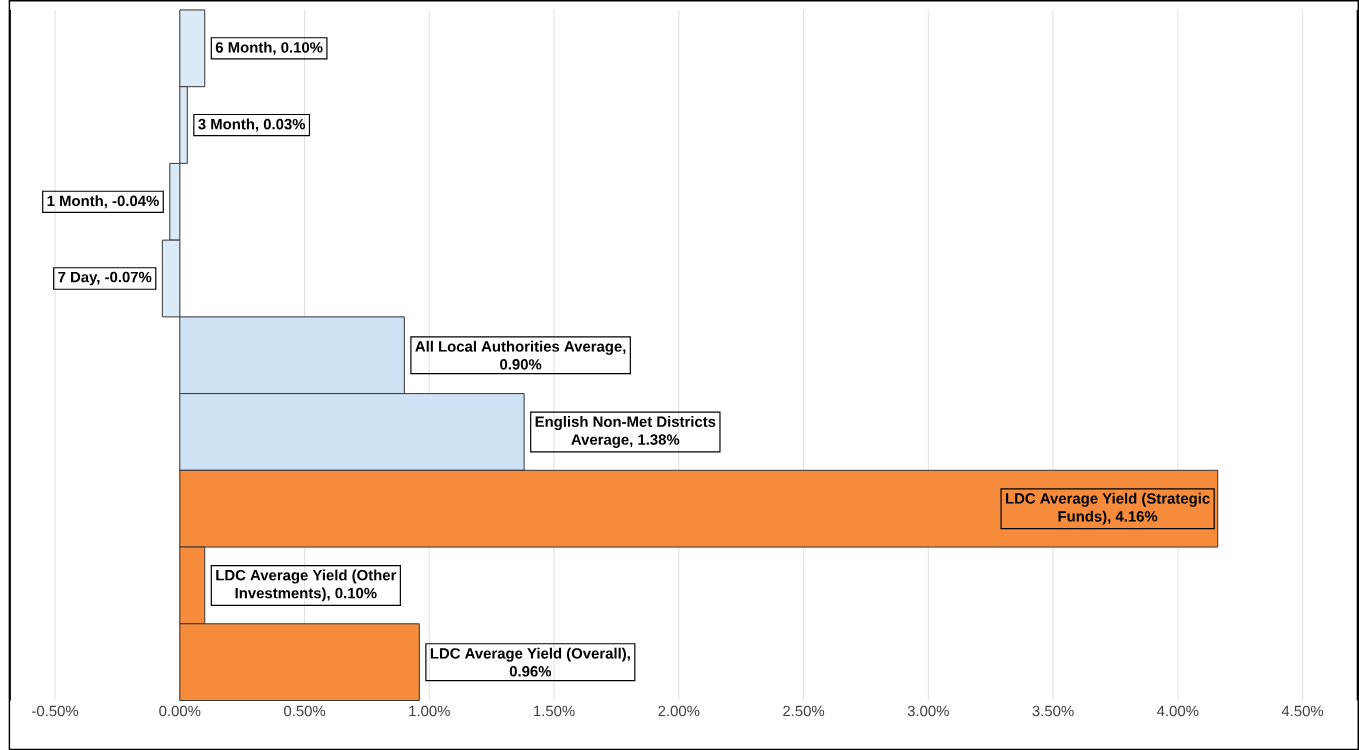 The height and width of the screenshot is (750, 1359). Describe the element at coordinates (305, 711) in the screenshot. I see `x-tick-label: 0.50%` at that location.